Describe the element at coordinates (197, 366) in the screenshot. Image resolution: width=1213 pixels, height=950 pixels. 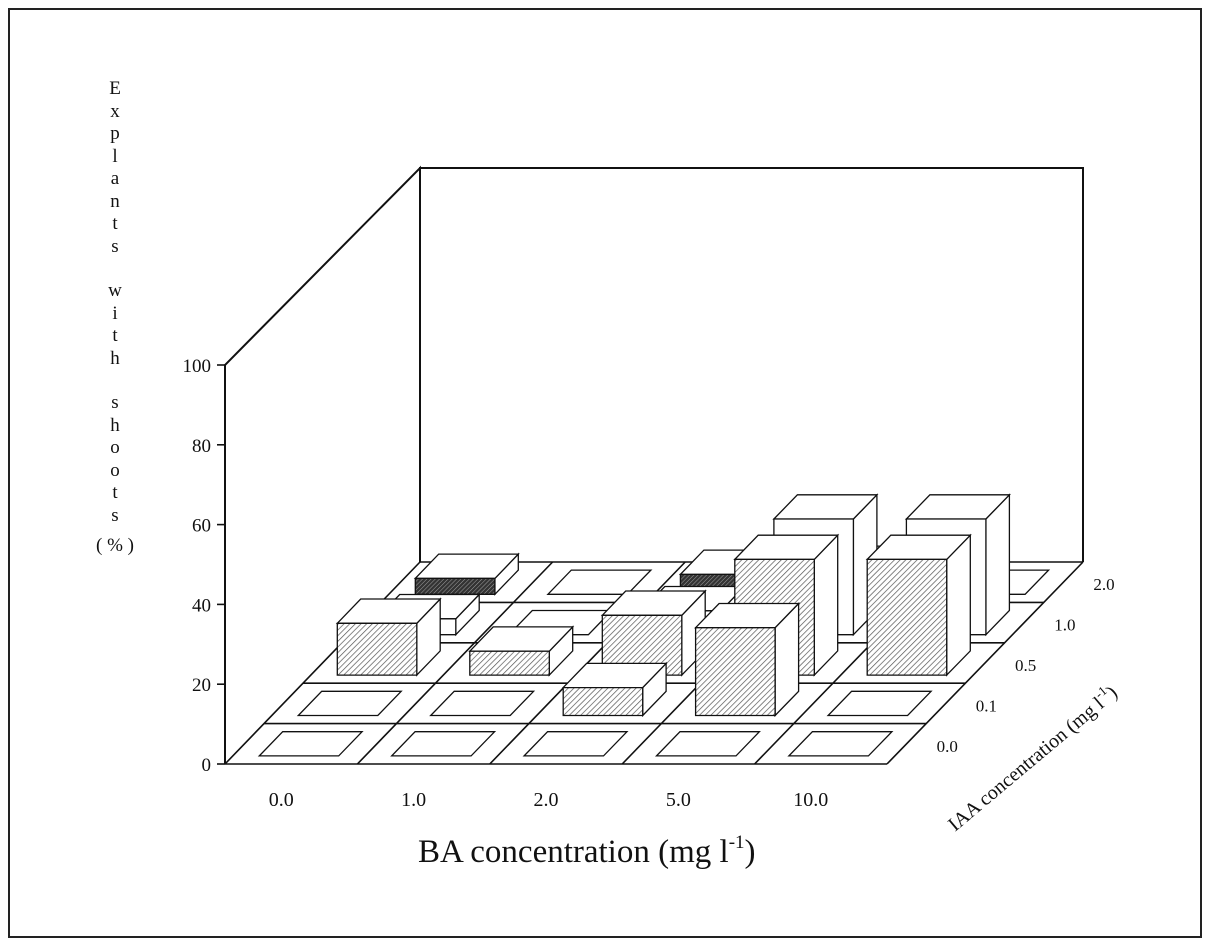
I see `y-tick-label: 100` at that location.